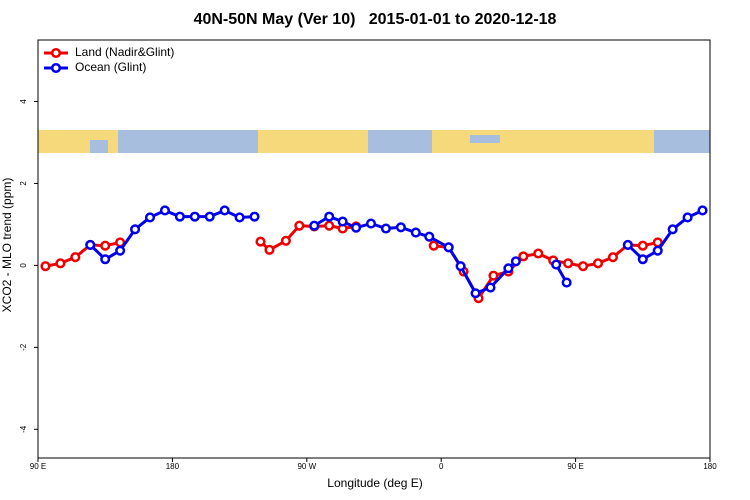 This screenshot has width=750, height=500. I want to click on x-tick-label: 0, so click(441, 466).